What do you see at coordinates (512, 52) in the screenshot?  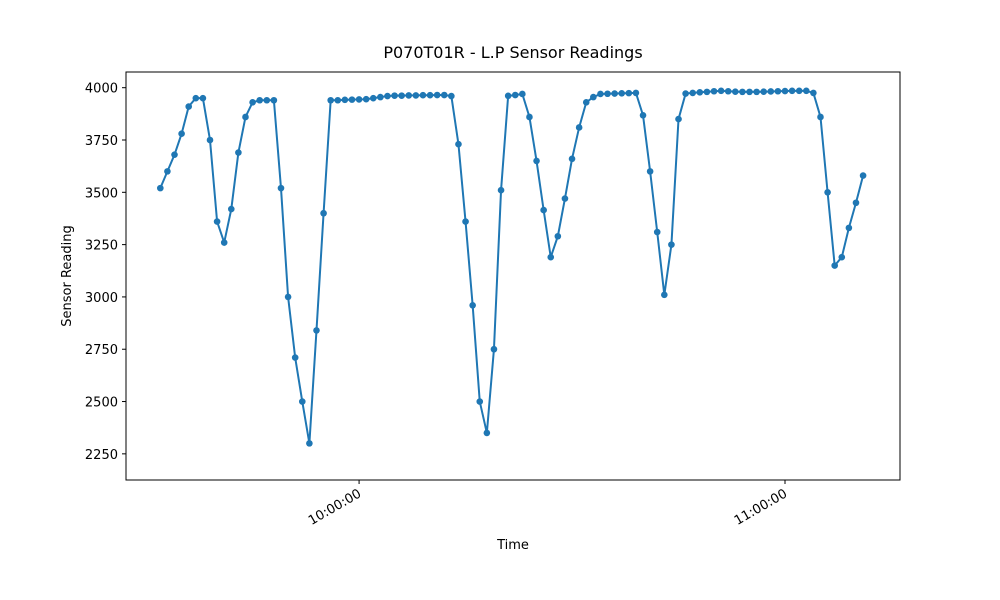 I see `chart-title: P070T01R - L.P Sensor Readings` at bounding box center [512, 52].